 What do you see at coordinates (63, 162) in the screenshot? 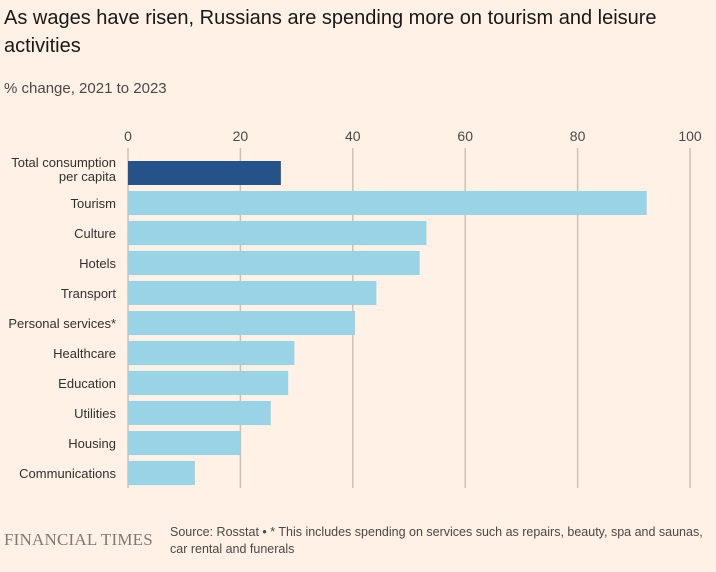
I see `category-label: Total consumption` at bounding box center [63, 162].